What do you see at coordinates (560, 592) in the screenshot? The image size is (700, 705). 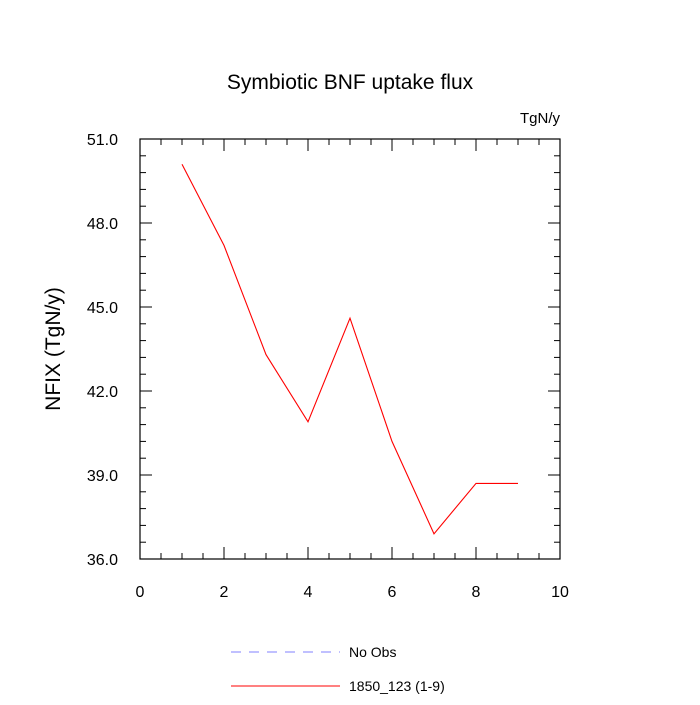 I see `x-tick-label: 10` at bounding box center [560, 592].